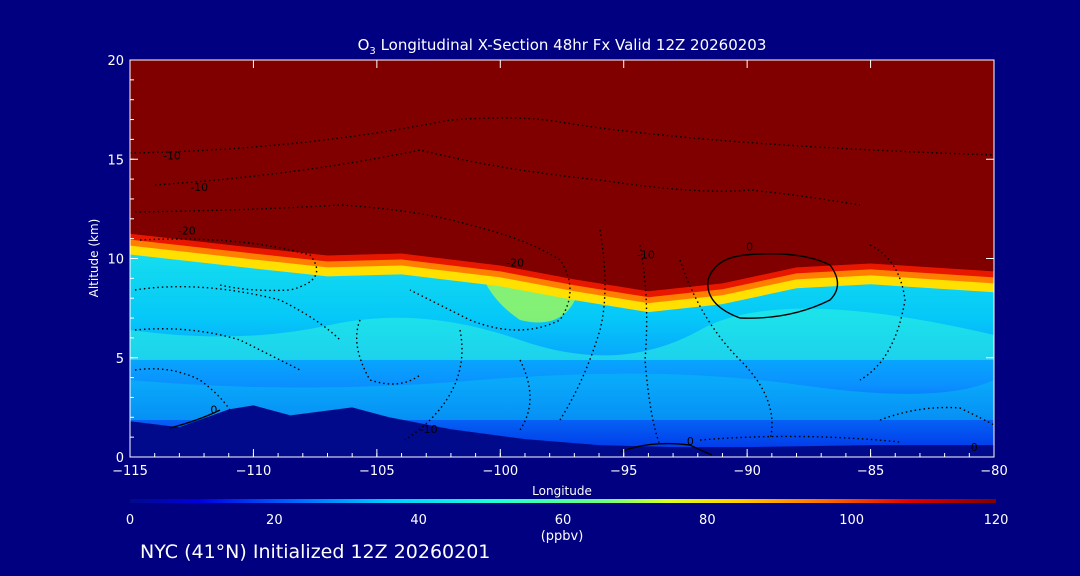  I want to click on colorbar-tick-label: 20, so click(274, 520).